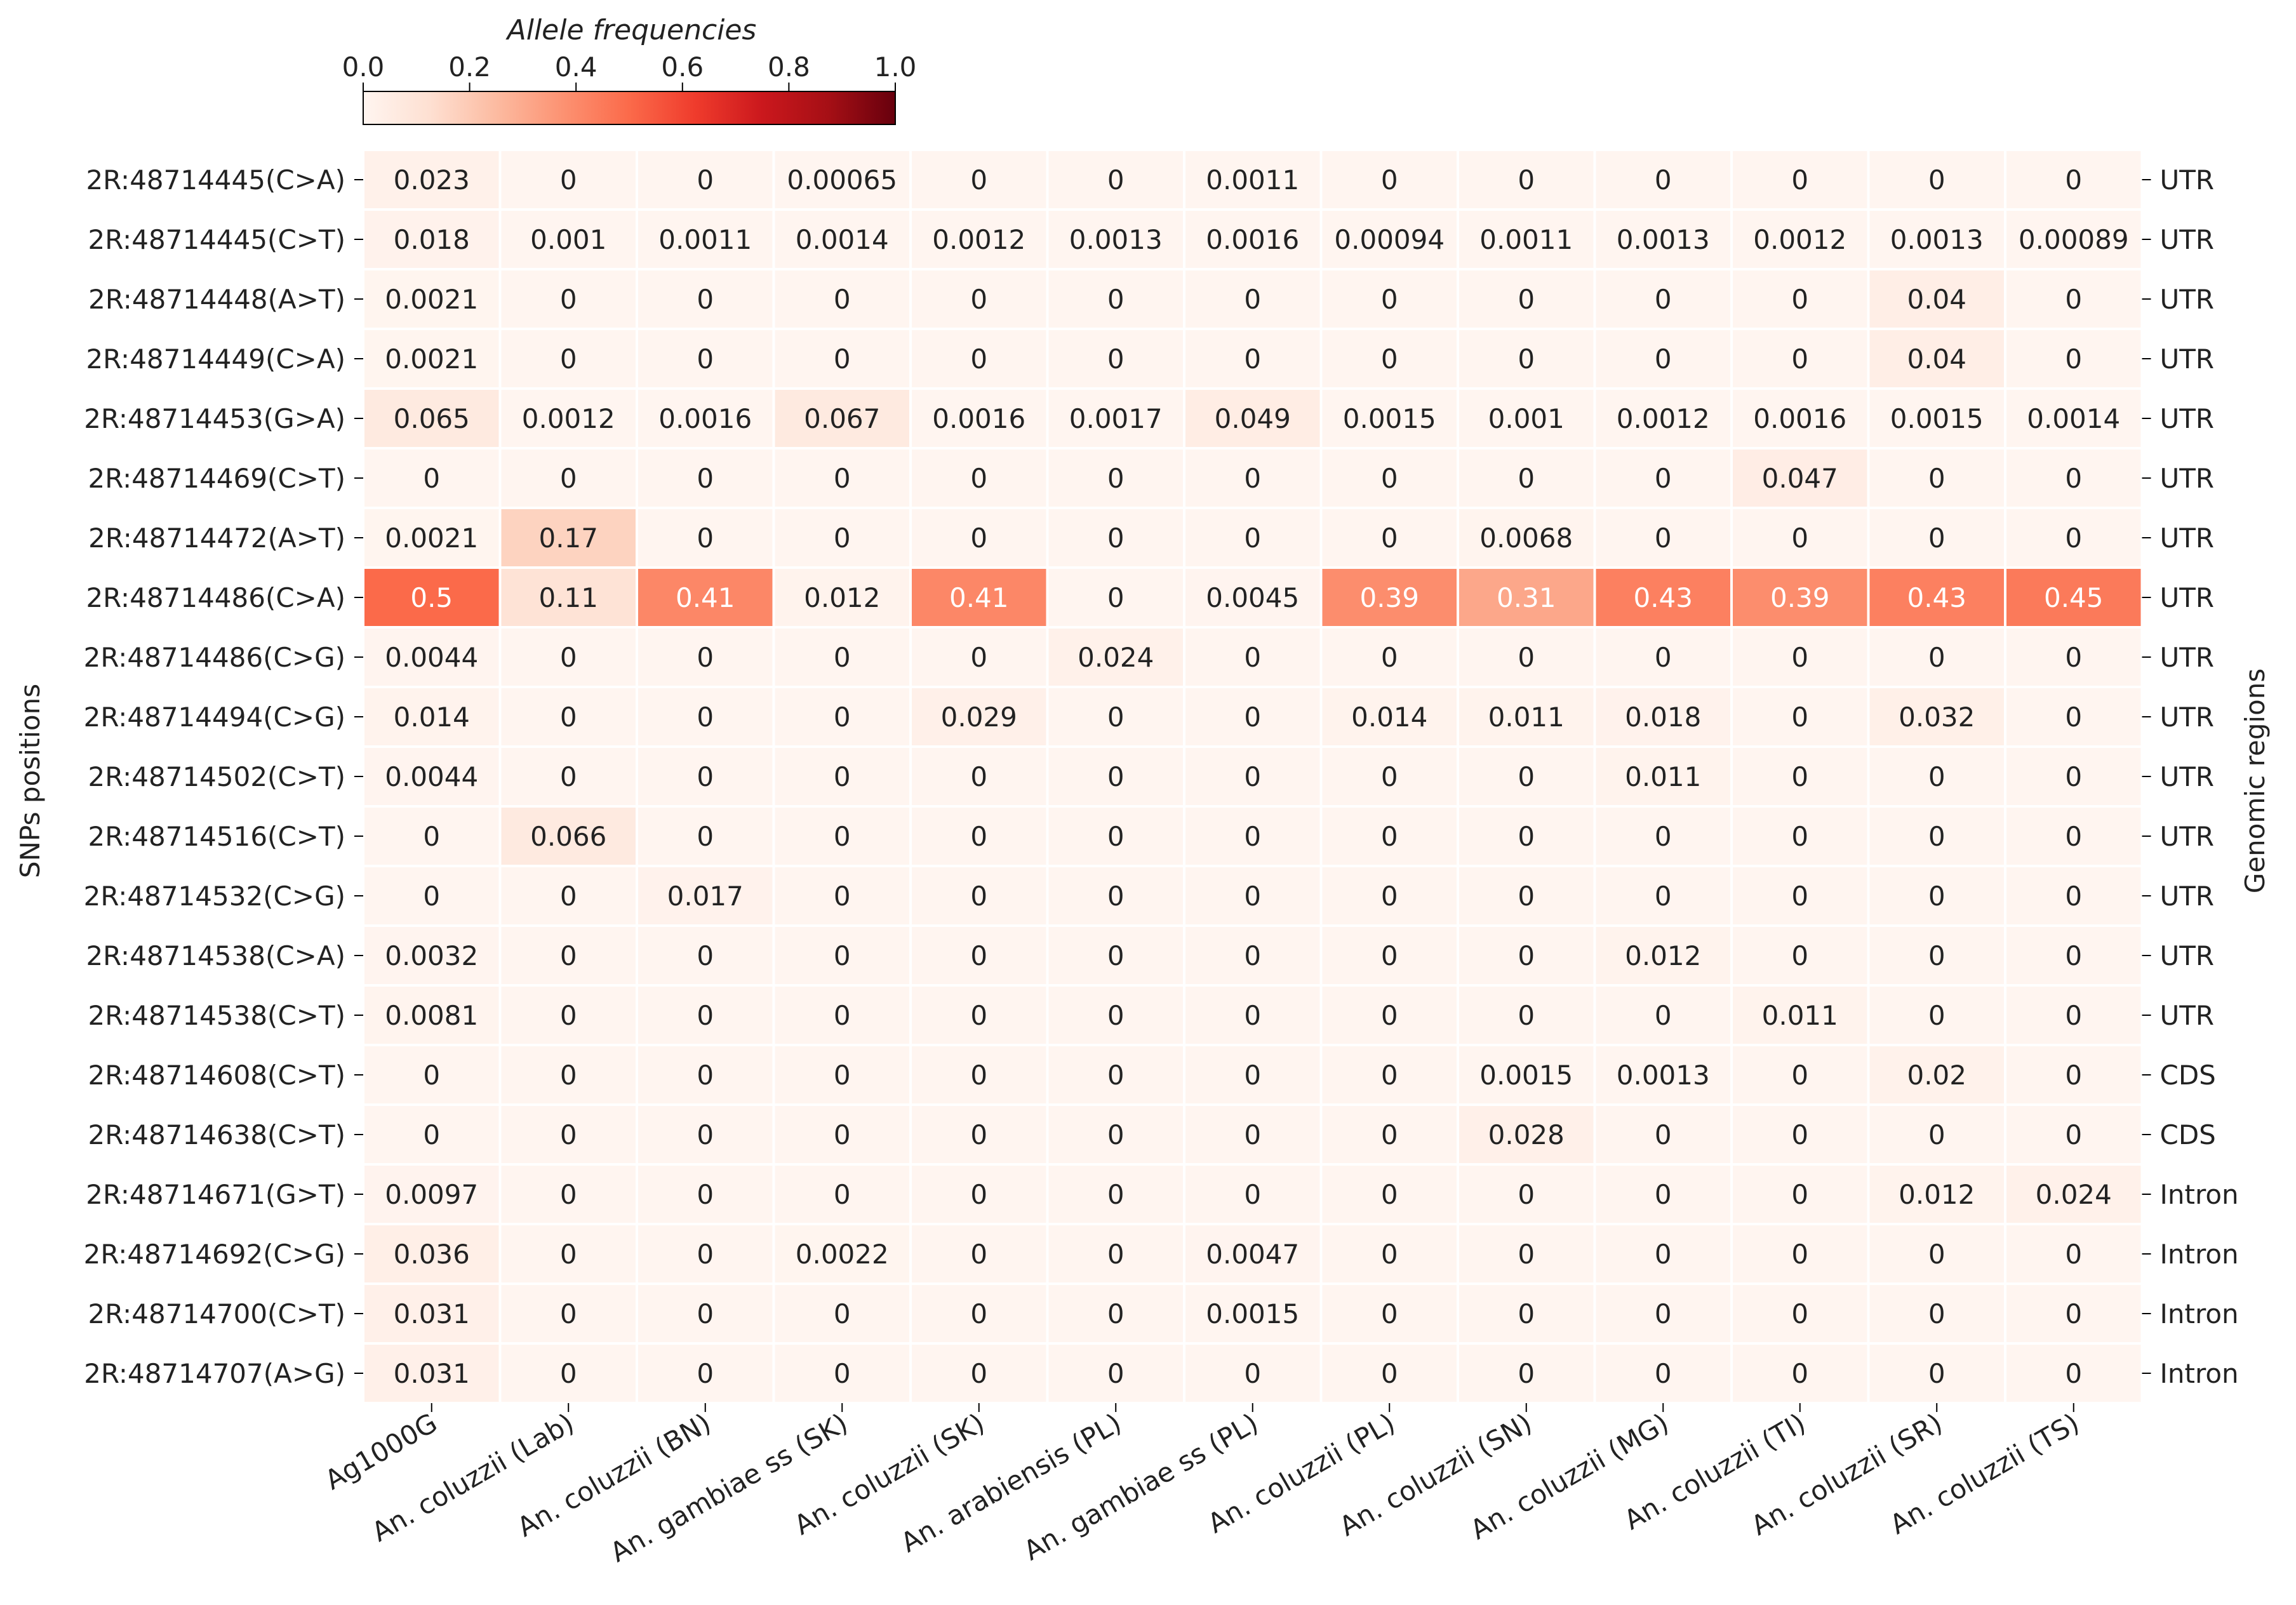 The height and width of the screenshot is (1605, 2296). Describe the element at coordinates (216, 1314) in the screenshot. I see `row-label: 2R:48714700(C>T)` at that location.